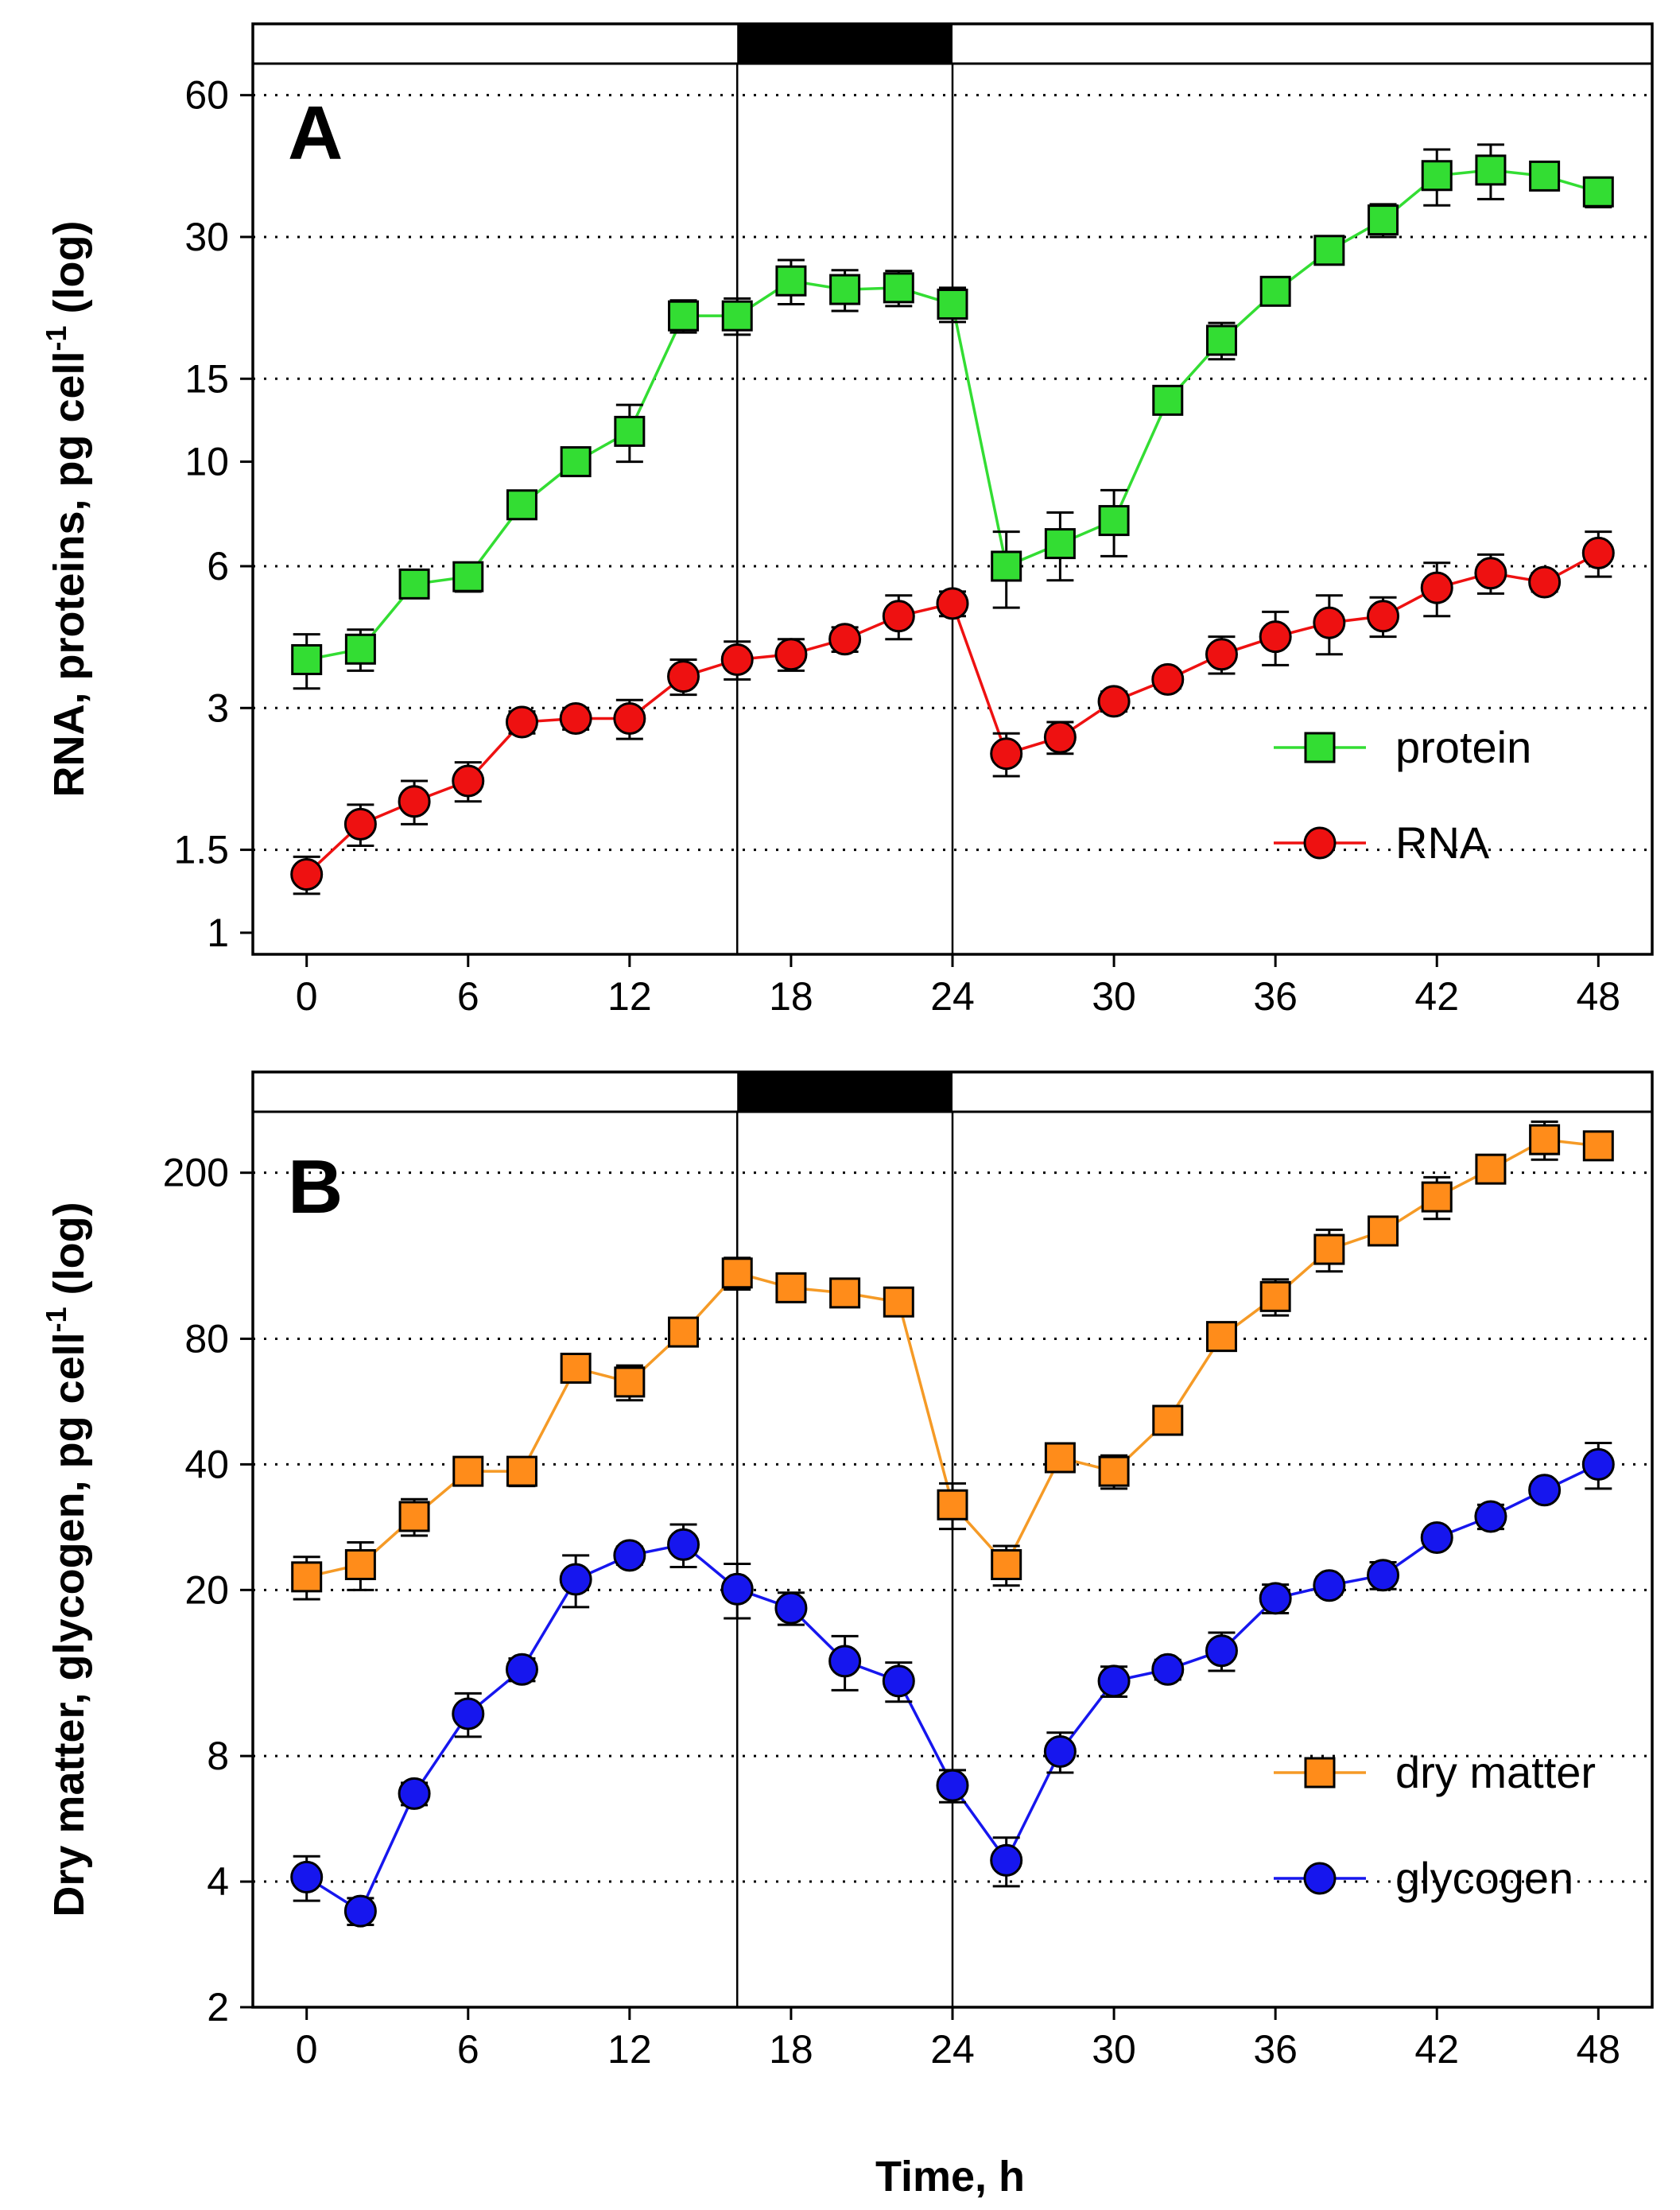 This screenshot has width=1680, height=2210. I want to click on y-tick-label: 6, so click(218, 566).